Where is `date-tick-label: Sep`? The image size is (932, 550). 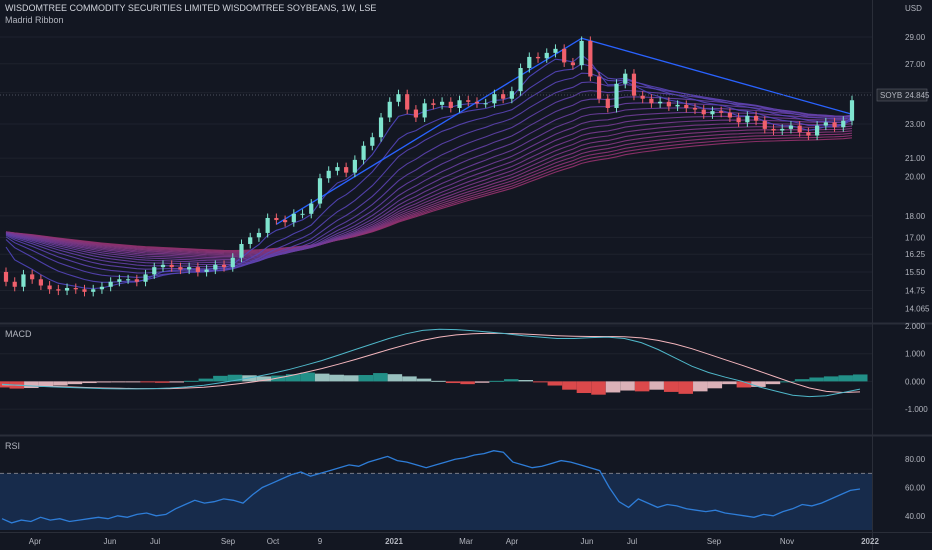 date-tick-label: Sep is located at coordinates (714, 541).